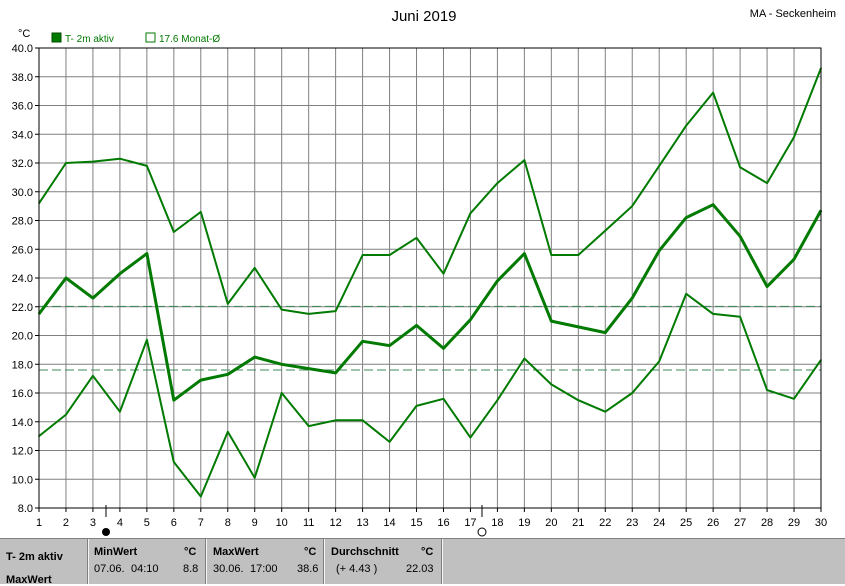 The height and width of the screenshot is (586, 845). What do you see at coordinates (25, 509) in the screenshot?
I see `y-tick-label: 8.0` at bounding box center [25, 509].